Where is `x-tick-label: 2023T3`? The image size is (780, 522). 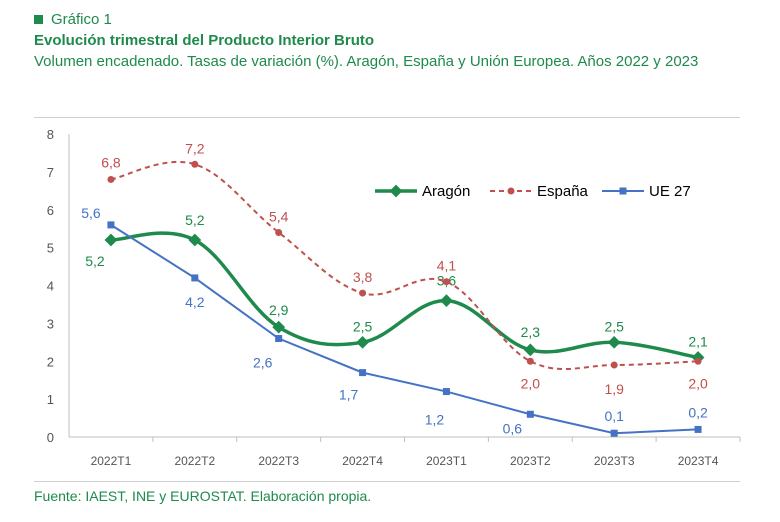 x-tick-label: 2023T3 is located at coordinates (614, 461).